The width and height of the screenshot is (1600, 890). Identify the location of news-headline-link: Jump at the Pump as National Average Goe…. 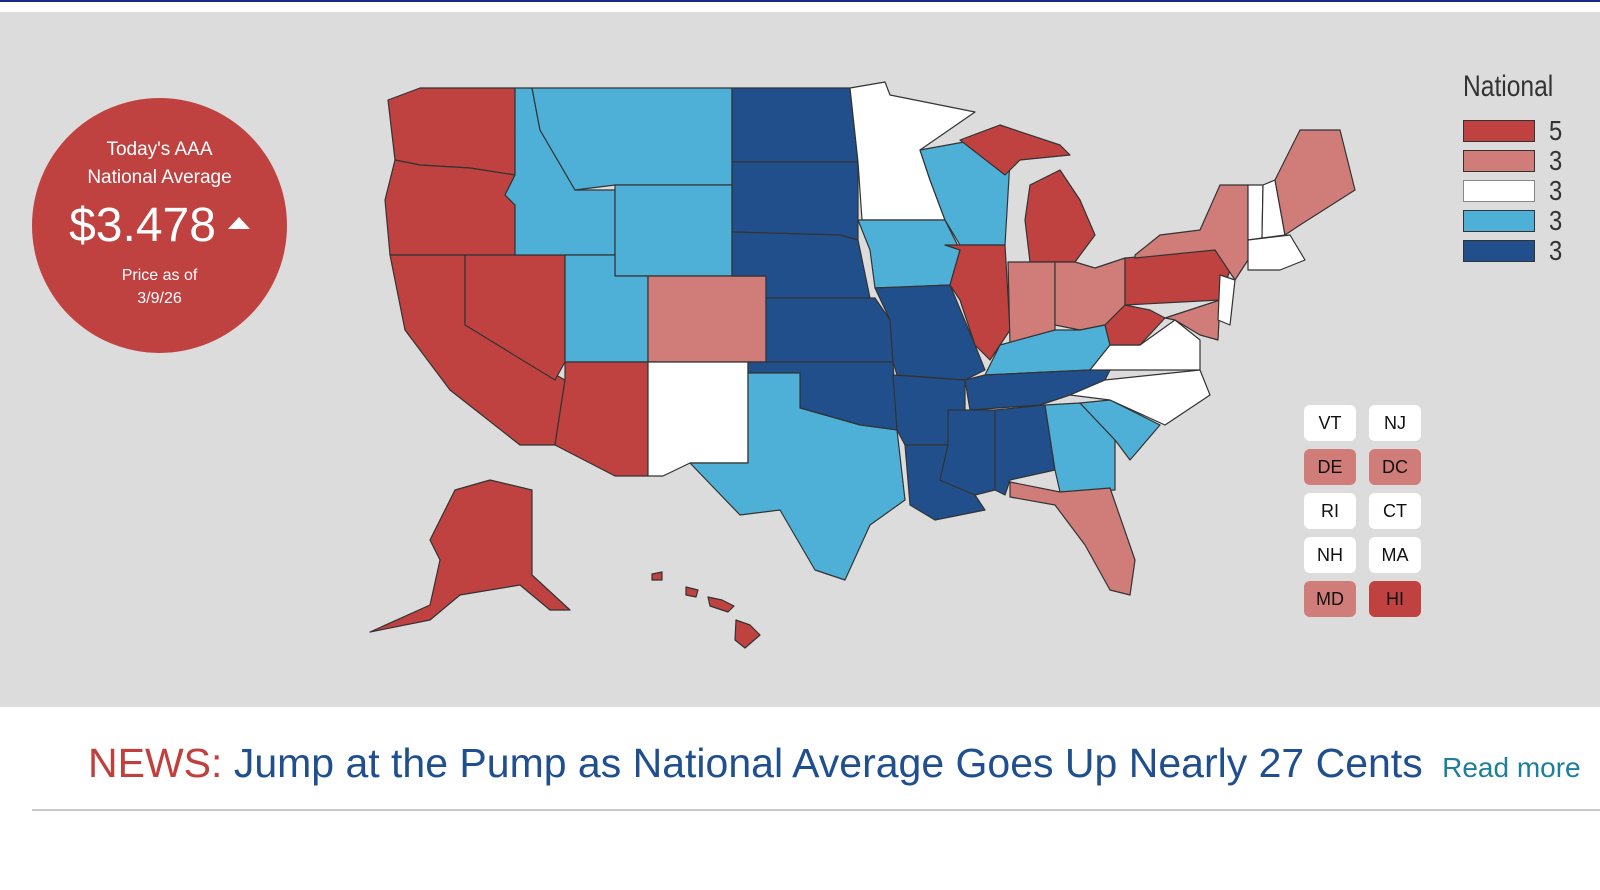
(828, 763).